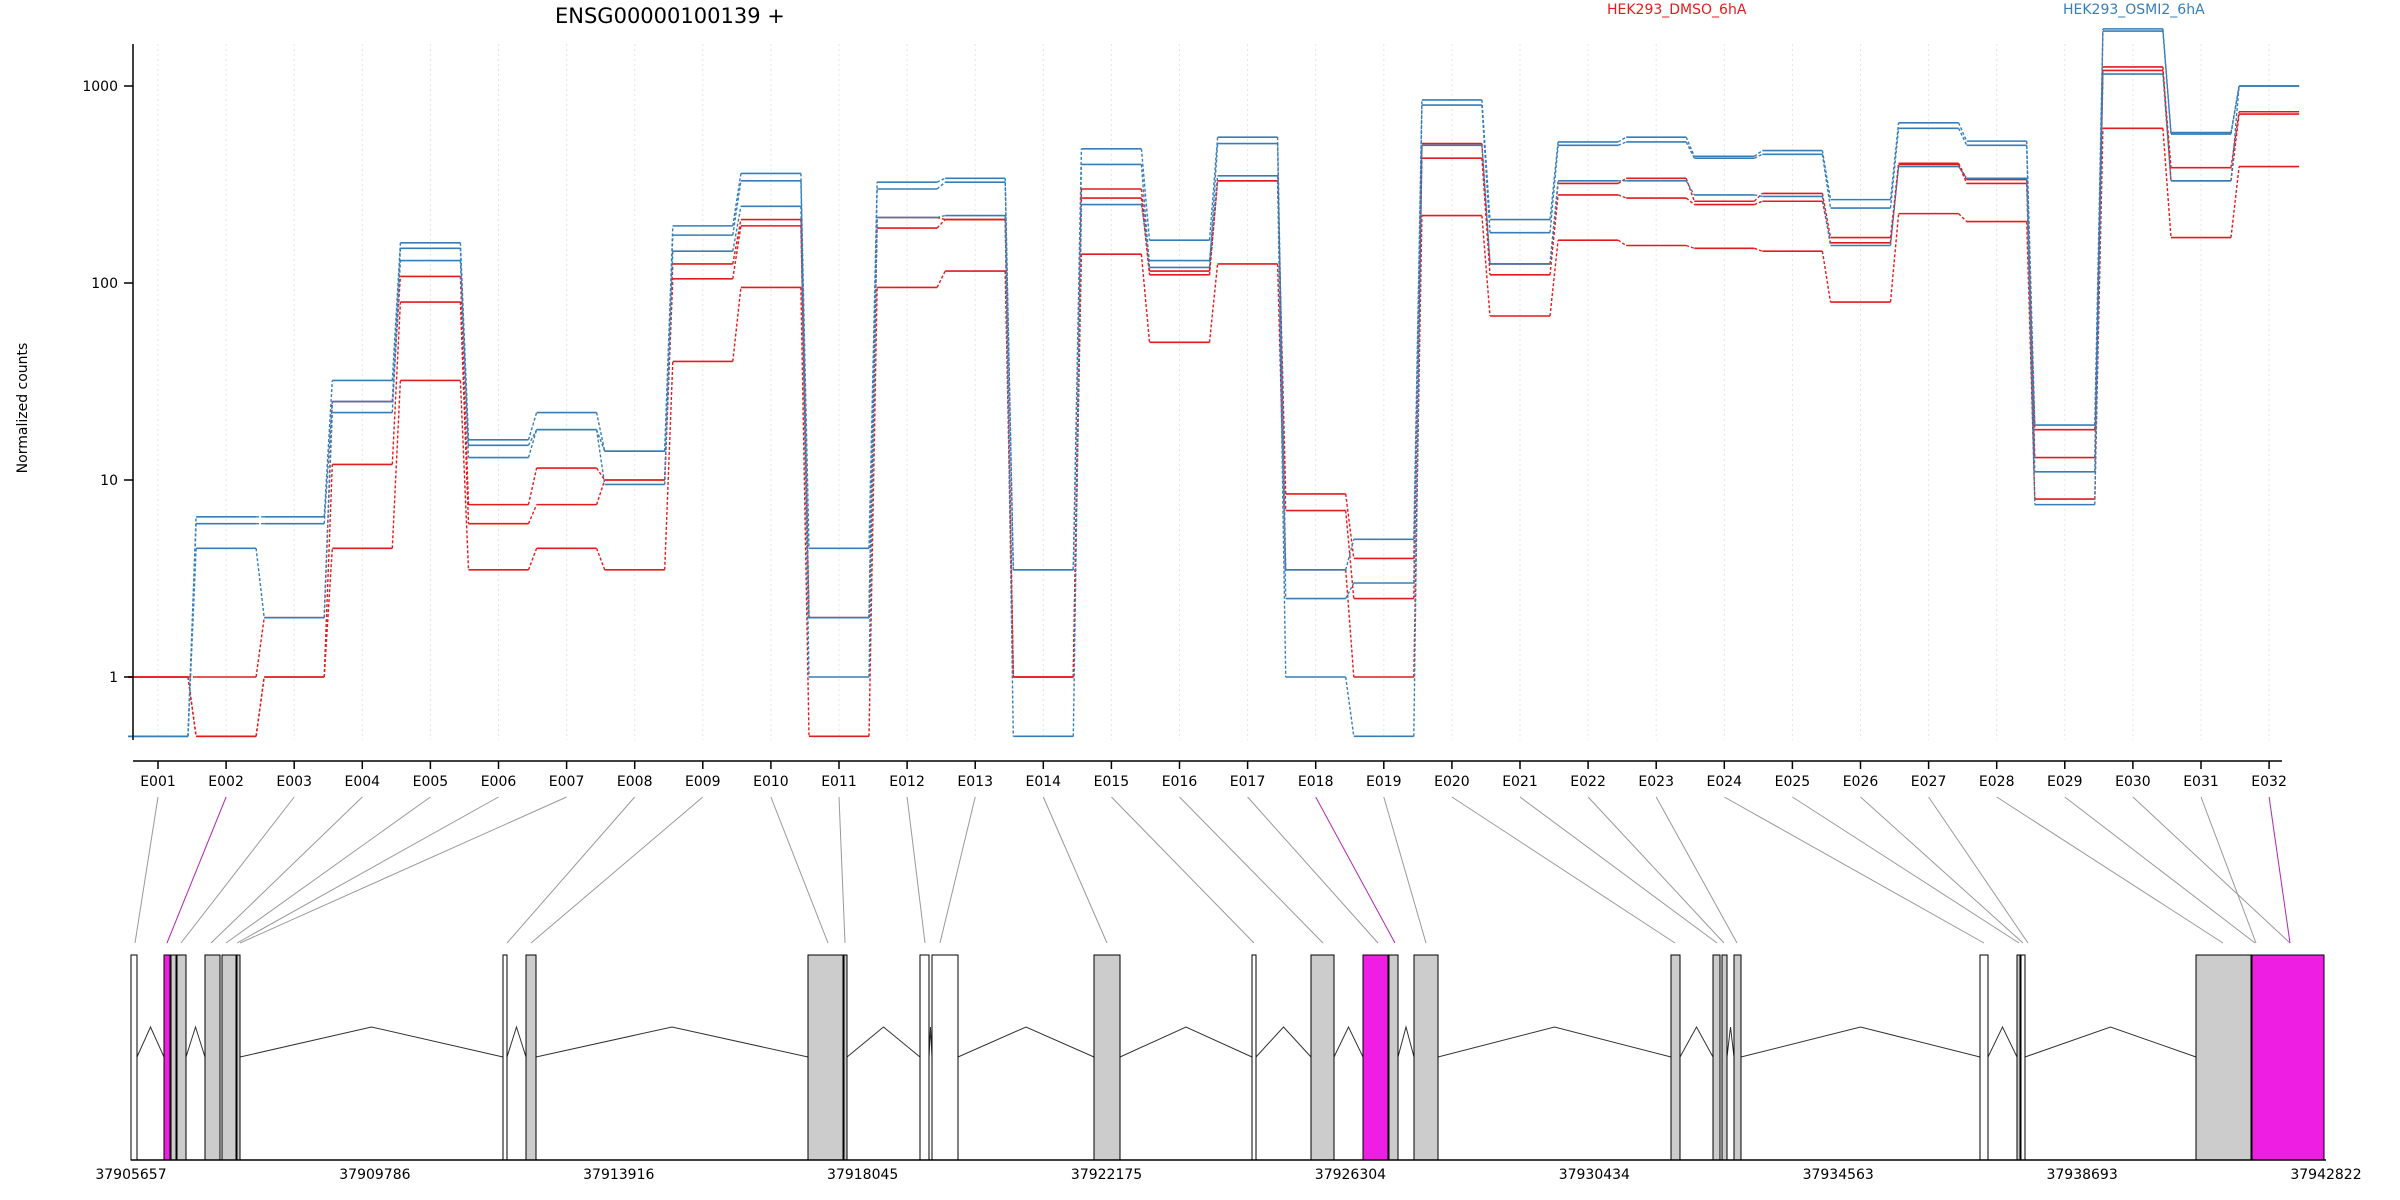  Describe the element at coordinates (1725, 782) in the screenshot. I see `exon-label: E024` at that location.